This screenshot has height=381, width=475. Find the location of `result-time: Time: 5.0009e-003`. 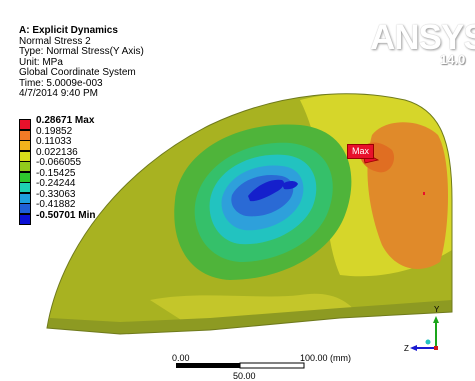

result-time: Time: 5.0009e-003 is located at coordinates (61, 83).